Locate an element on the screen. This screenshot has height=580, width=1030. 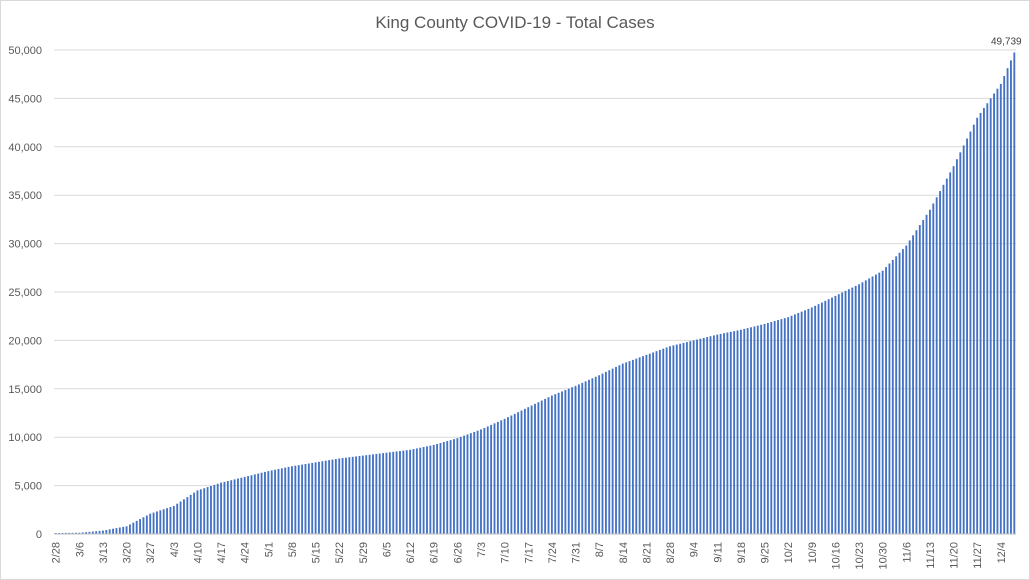
x-tick-label: 7/17 is located at coordinates (529, 552).